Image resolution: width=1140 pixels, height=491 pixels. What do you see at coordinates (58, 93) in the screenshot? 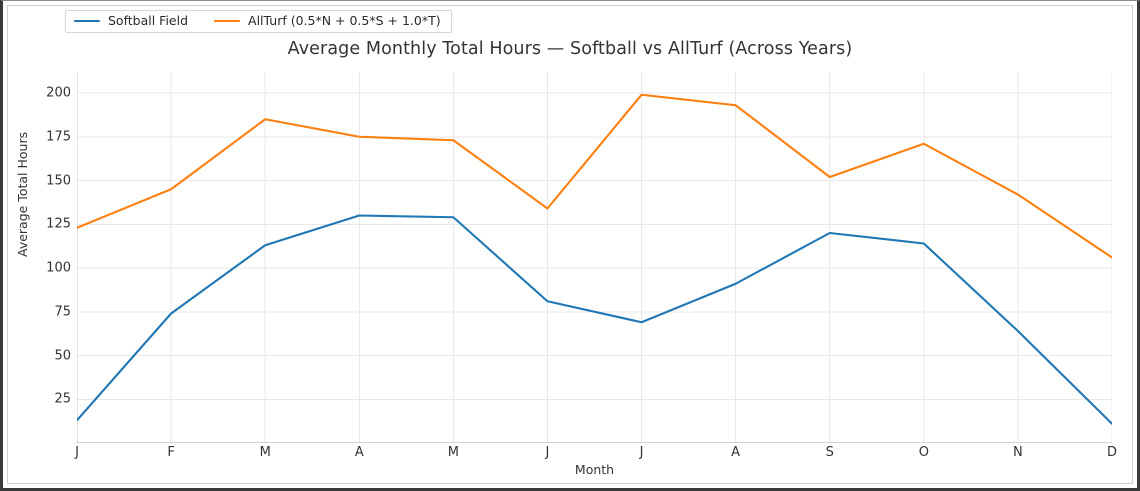
I see `y-axis-tick-label: 200` at bounding box center [58, 93].